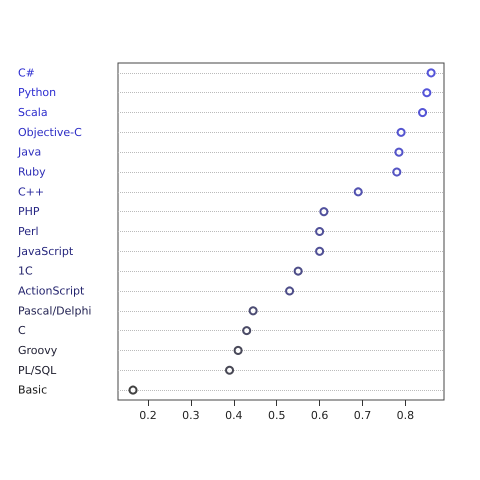  I want to click on y-tick-label: C++, so click(31, 191).